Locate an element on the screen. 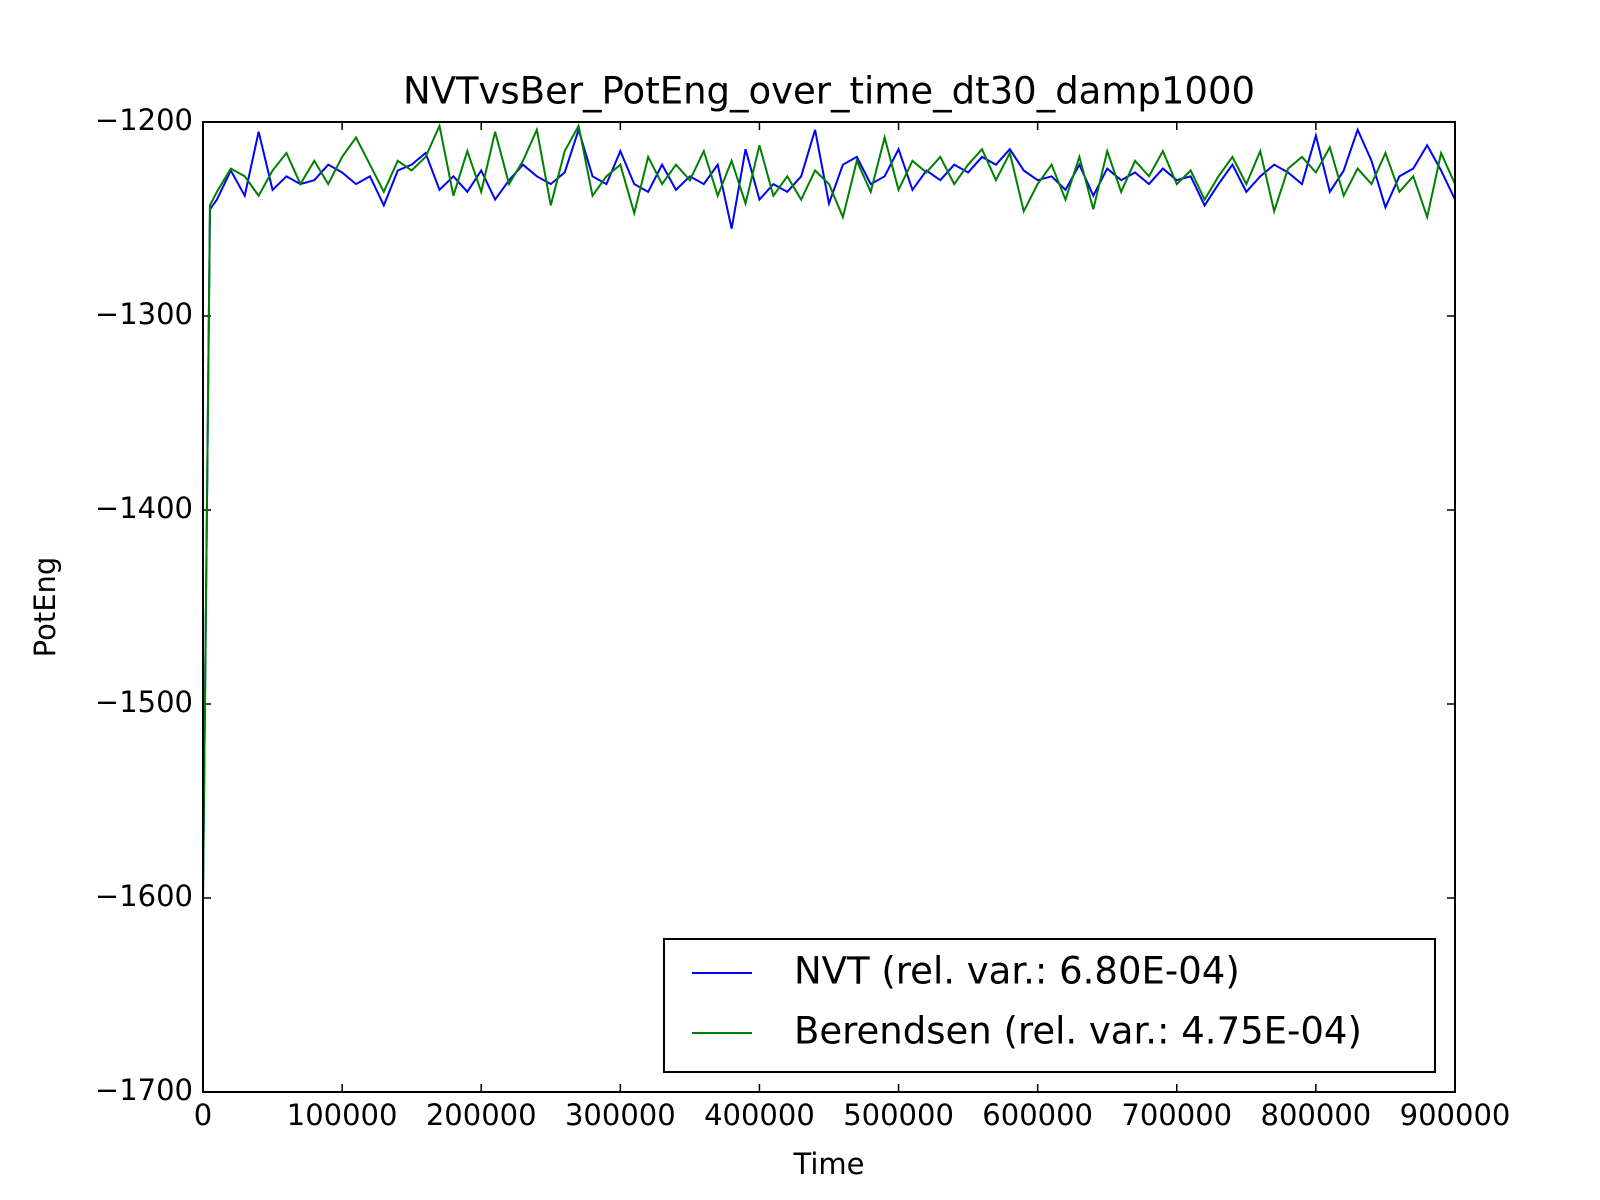 The image size is (1600, 1200). x-tick-label: 500000 is located at coordinates (898, 1115).